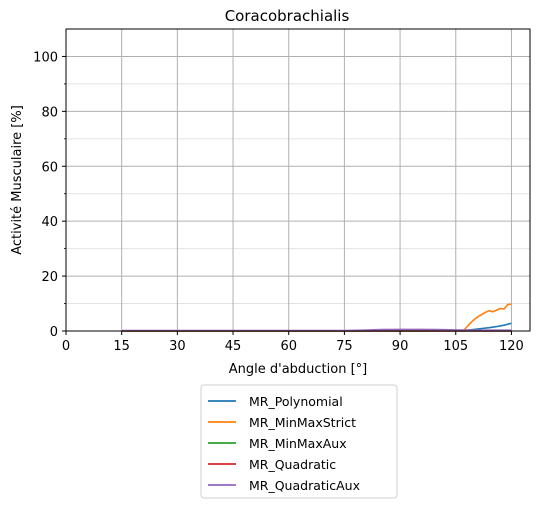 The height and width of the screenshot is (512, 540). What do you see at coordinates (49, 167) in the screenshot?
I see `y-tick-label: 60` at bounding box center [49, 167].